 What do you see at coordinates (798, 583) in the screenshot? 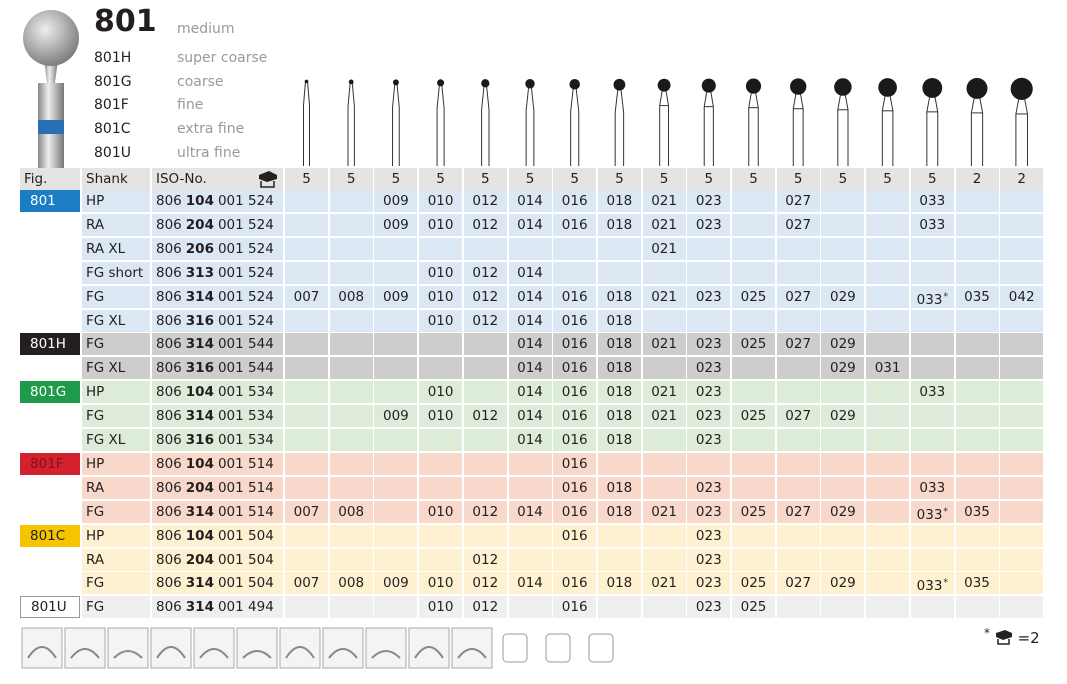
I see `size-cell: 027` at bounding box center [798, 583].